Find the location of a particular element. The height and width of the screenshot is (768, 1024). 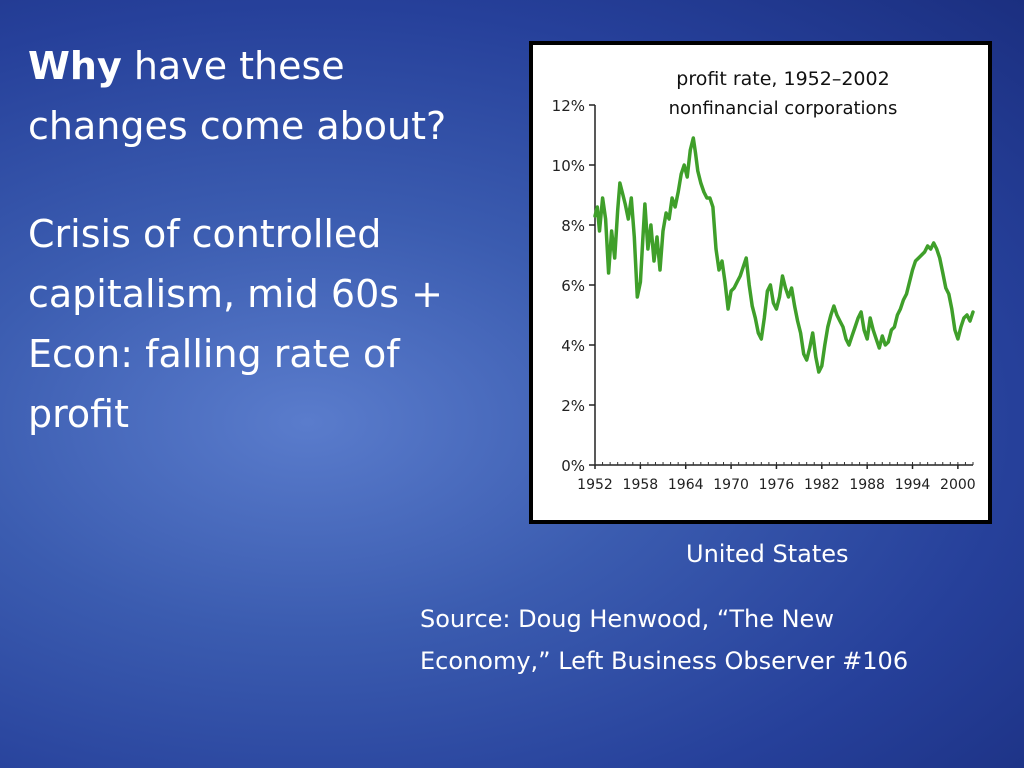

x-tick-label: 1988 is located at coordinates (867, 485).